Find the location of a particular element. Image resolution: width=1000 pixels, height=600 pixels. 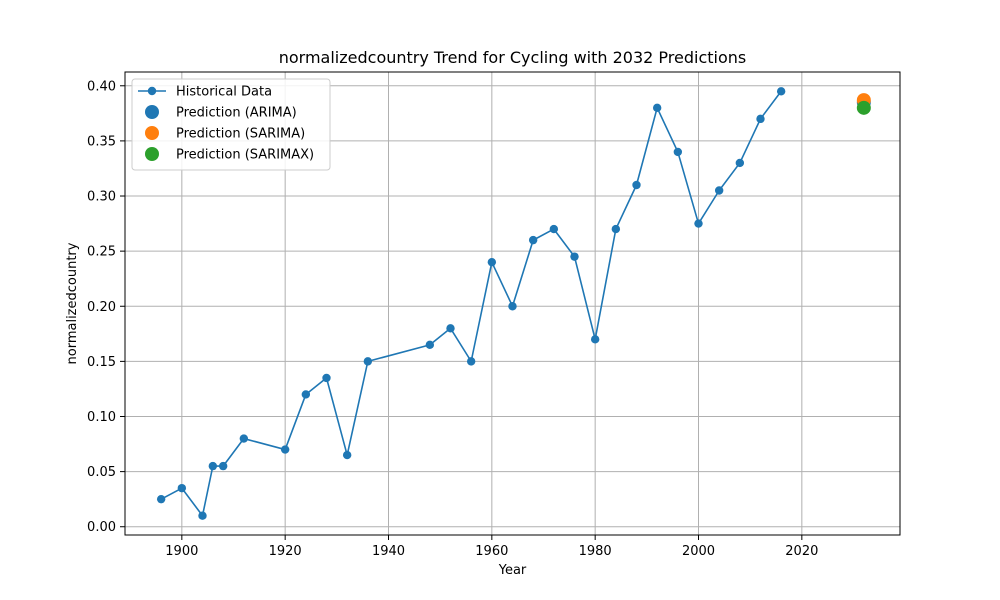

y-tick-label: 0.40 is located at coordinates (101, 86).